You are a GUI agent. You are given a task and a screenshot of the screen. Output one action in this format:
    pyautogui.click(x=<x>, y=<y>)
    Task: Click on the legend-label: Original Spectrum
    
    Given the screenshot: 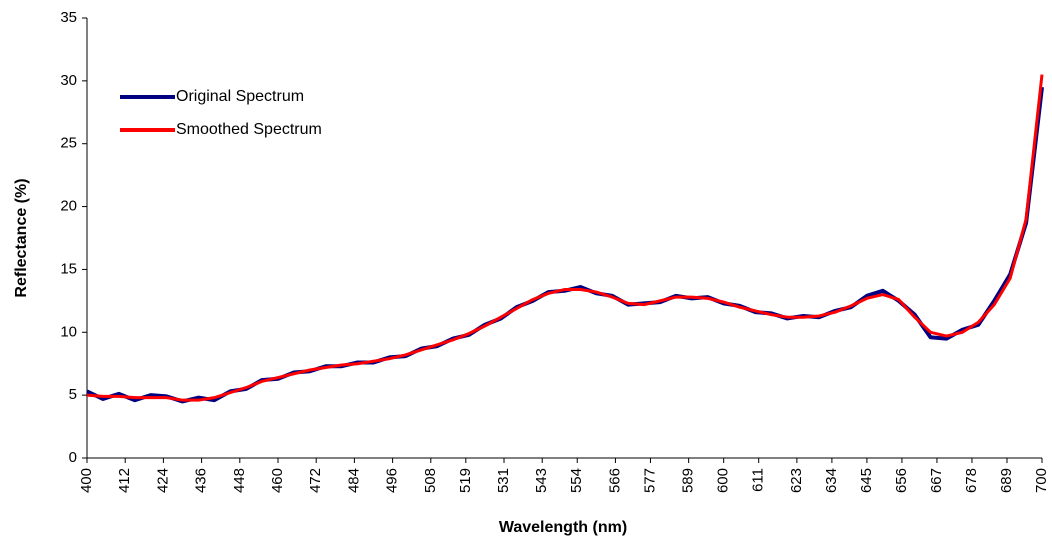 What is the action you would take?
    pyautogui.click(x=240, y=96)
    